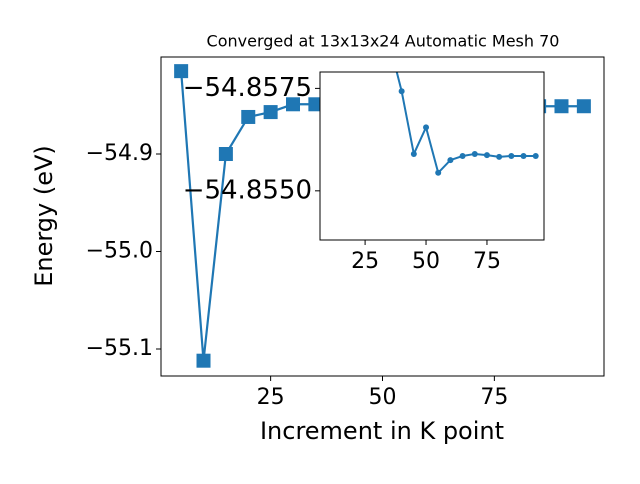 This screenshot has width=640, height=484. I want to click on axes-frame, so click(432, 156).